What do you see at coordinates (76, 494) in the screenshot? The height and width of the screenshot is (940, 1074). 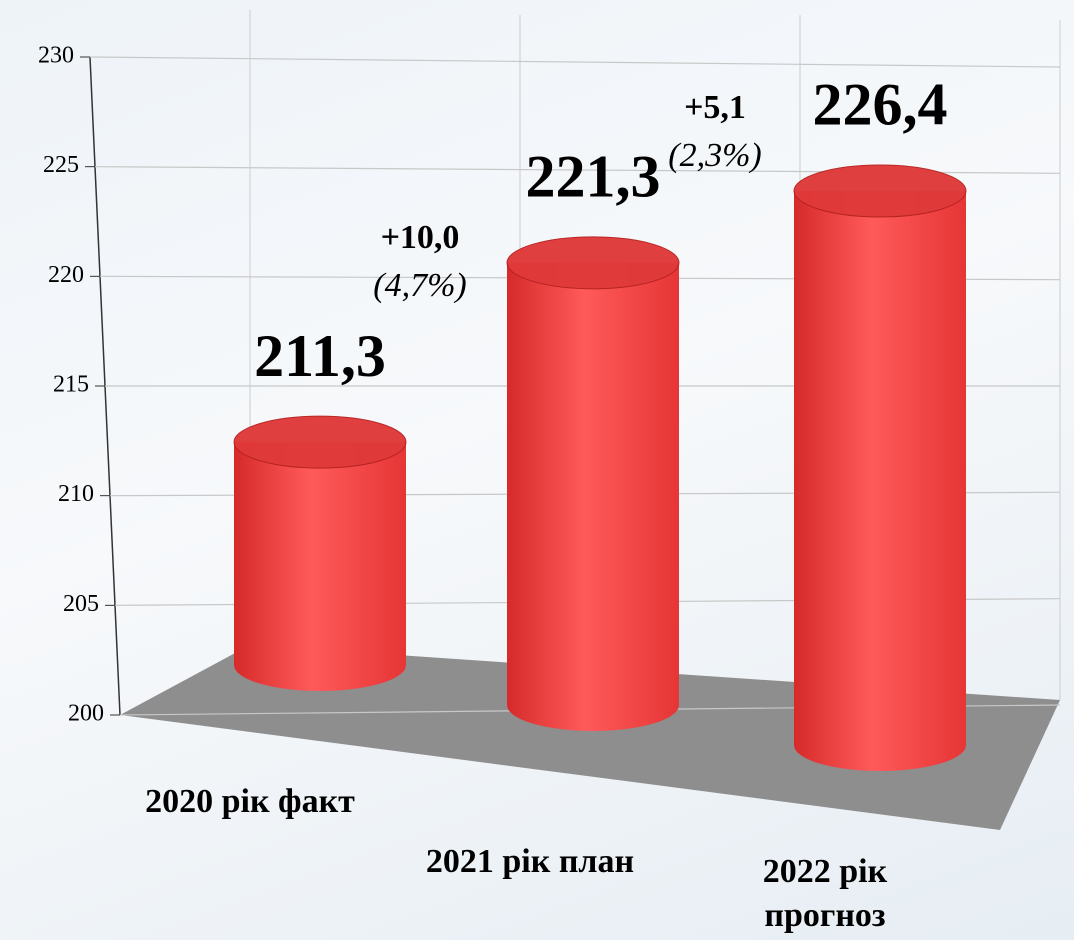 I see `y-tick-label: 210` at bounding box center [76, 494].